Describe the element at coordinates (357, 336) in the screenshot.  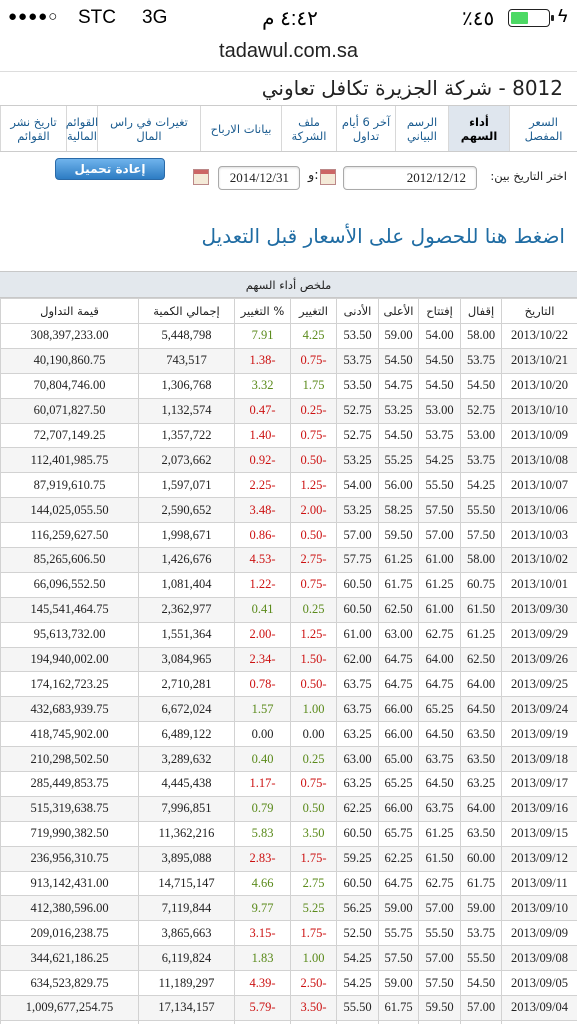
I see `table-cell: 53.50` at that location.